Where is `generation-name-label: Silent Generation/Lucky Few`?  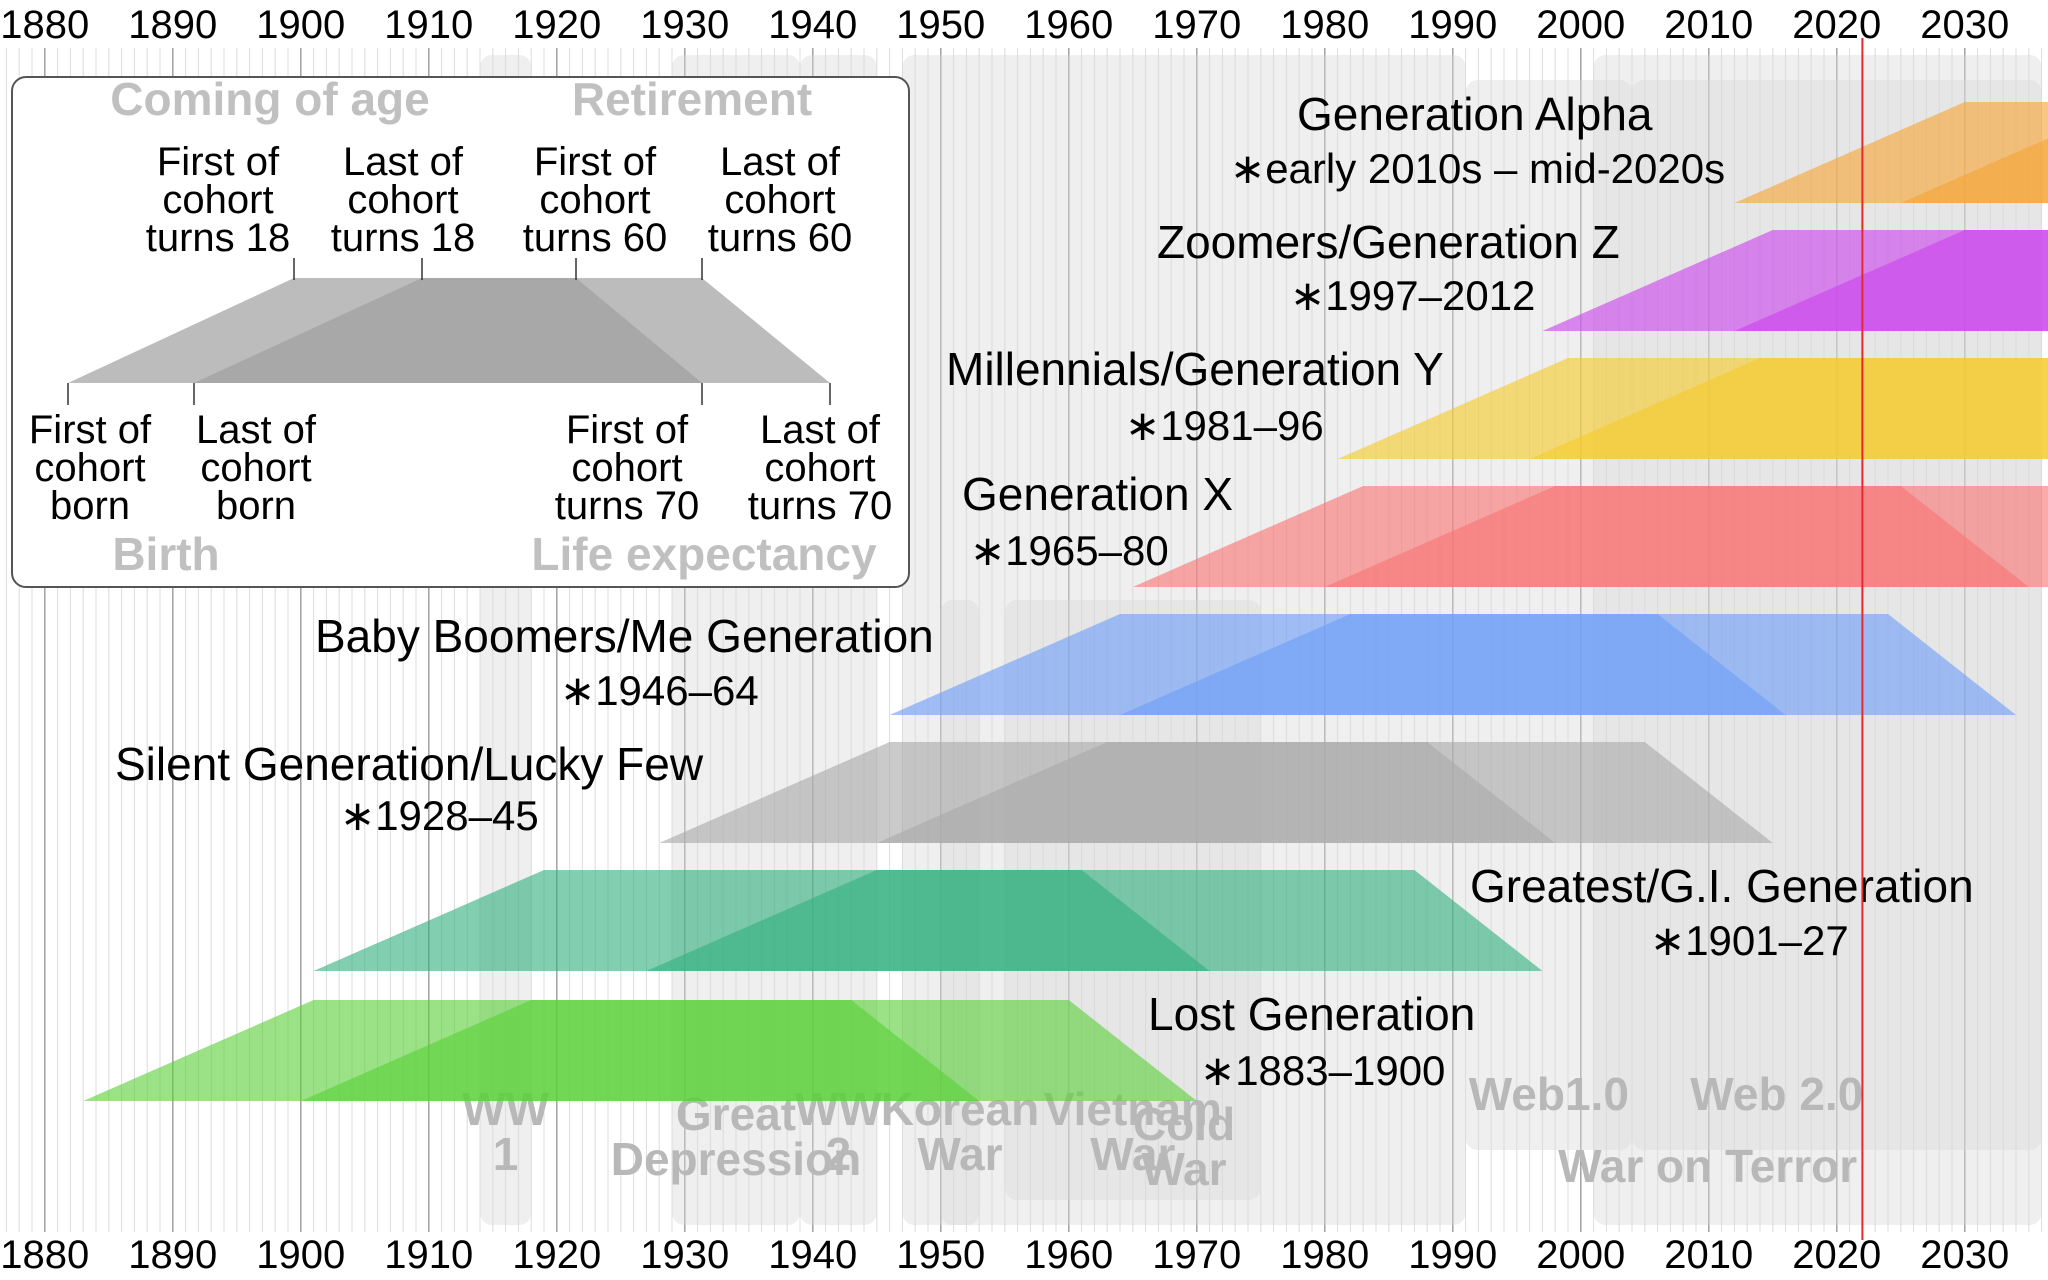
generation-name-label: Silent Generation/Lucky Few is located at coordinates (409, 764).